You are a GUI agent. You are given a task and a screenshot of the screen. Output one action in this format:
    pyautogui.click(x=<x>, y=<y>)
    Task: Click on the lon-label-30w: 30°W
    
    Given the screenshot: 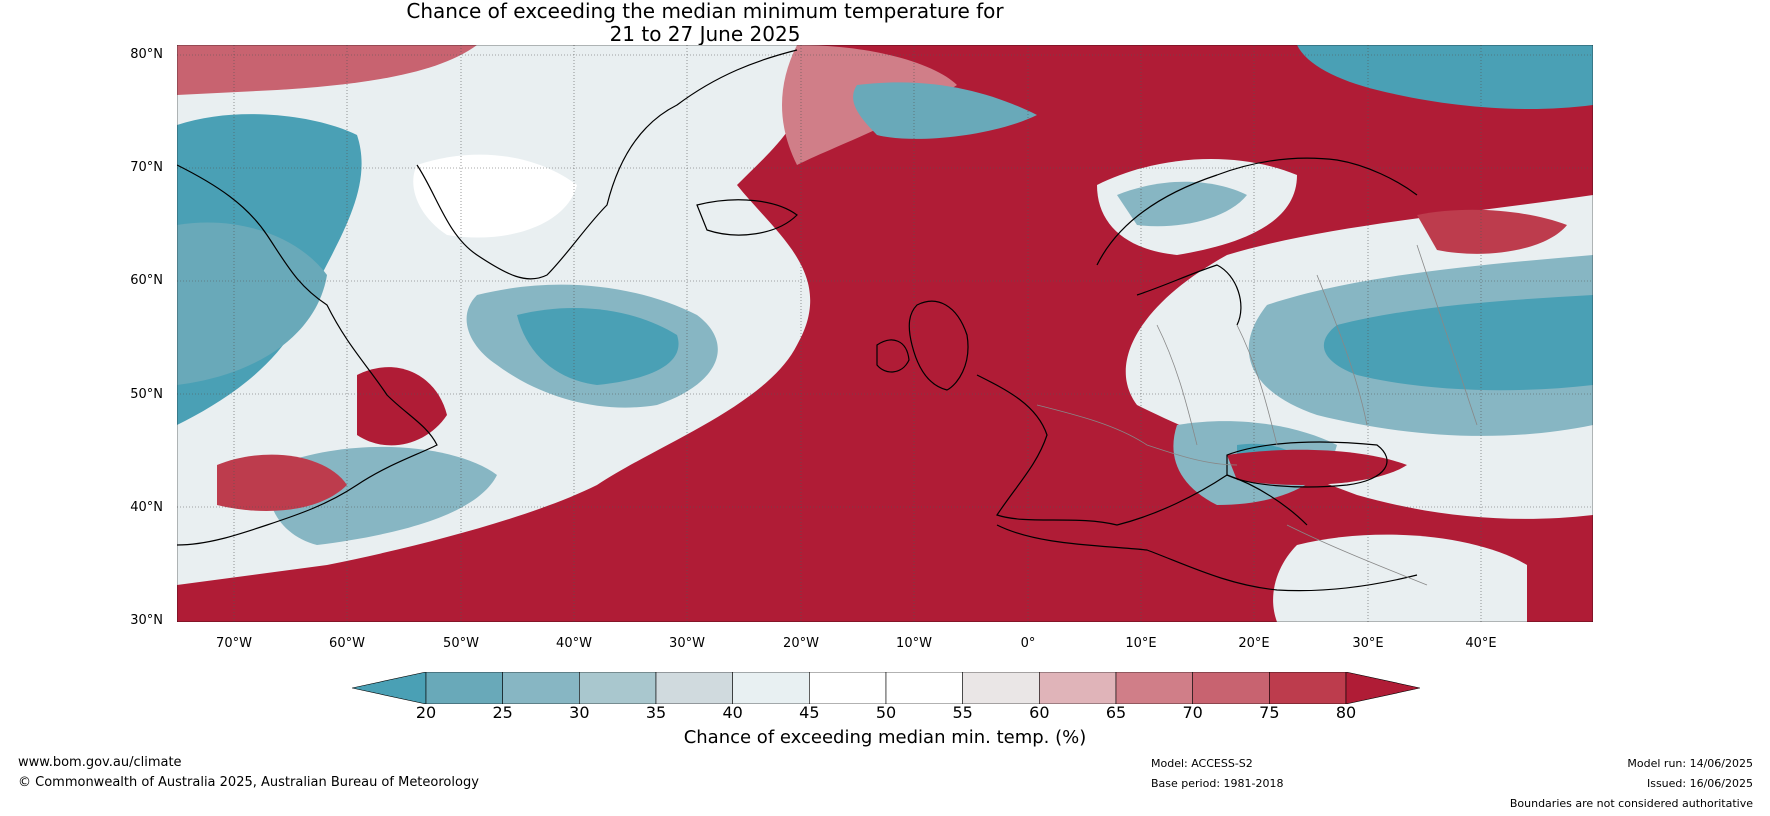 What is the action you would take?
    pyautogui.click(x=687, y=643)
    